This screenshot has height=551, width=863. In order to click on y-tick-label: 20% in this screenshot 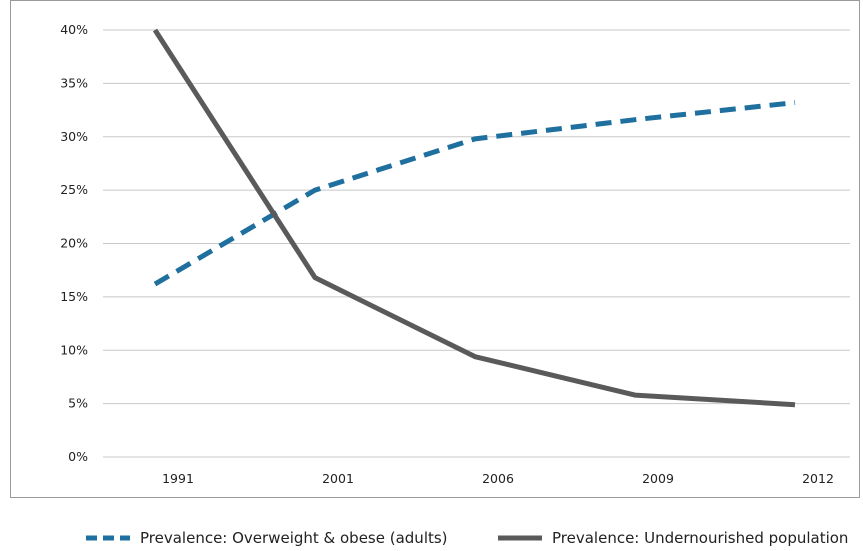, I will do `click(74, 243)`.